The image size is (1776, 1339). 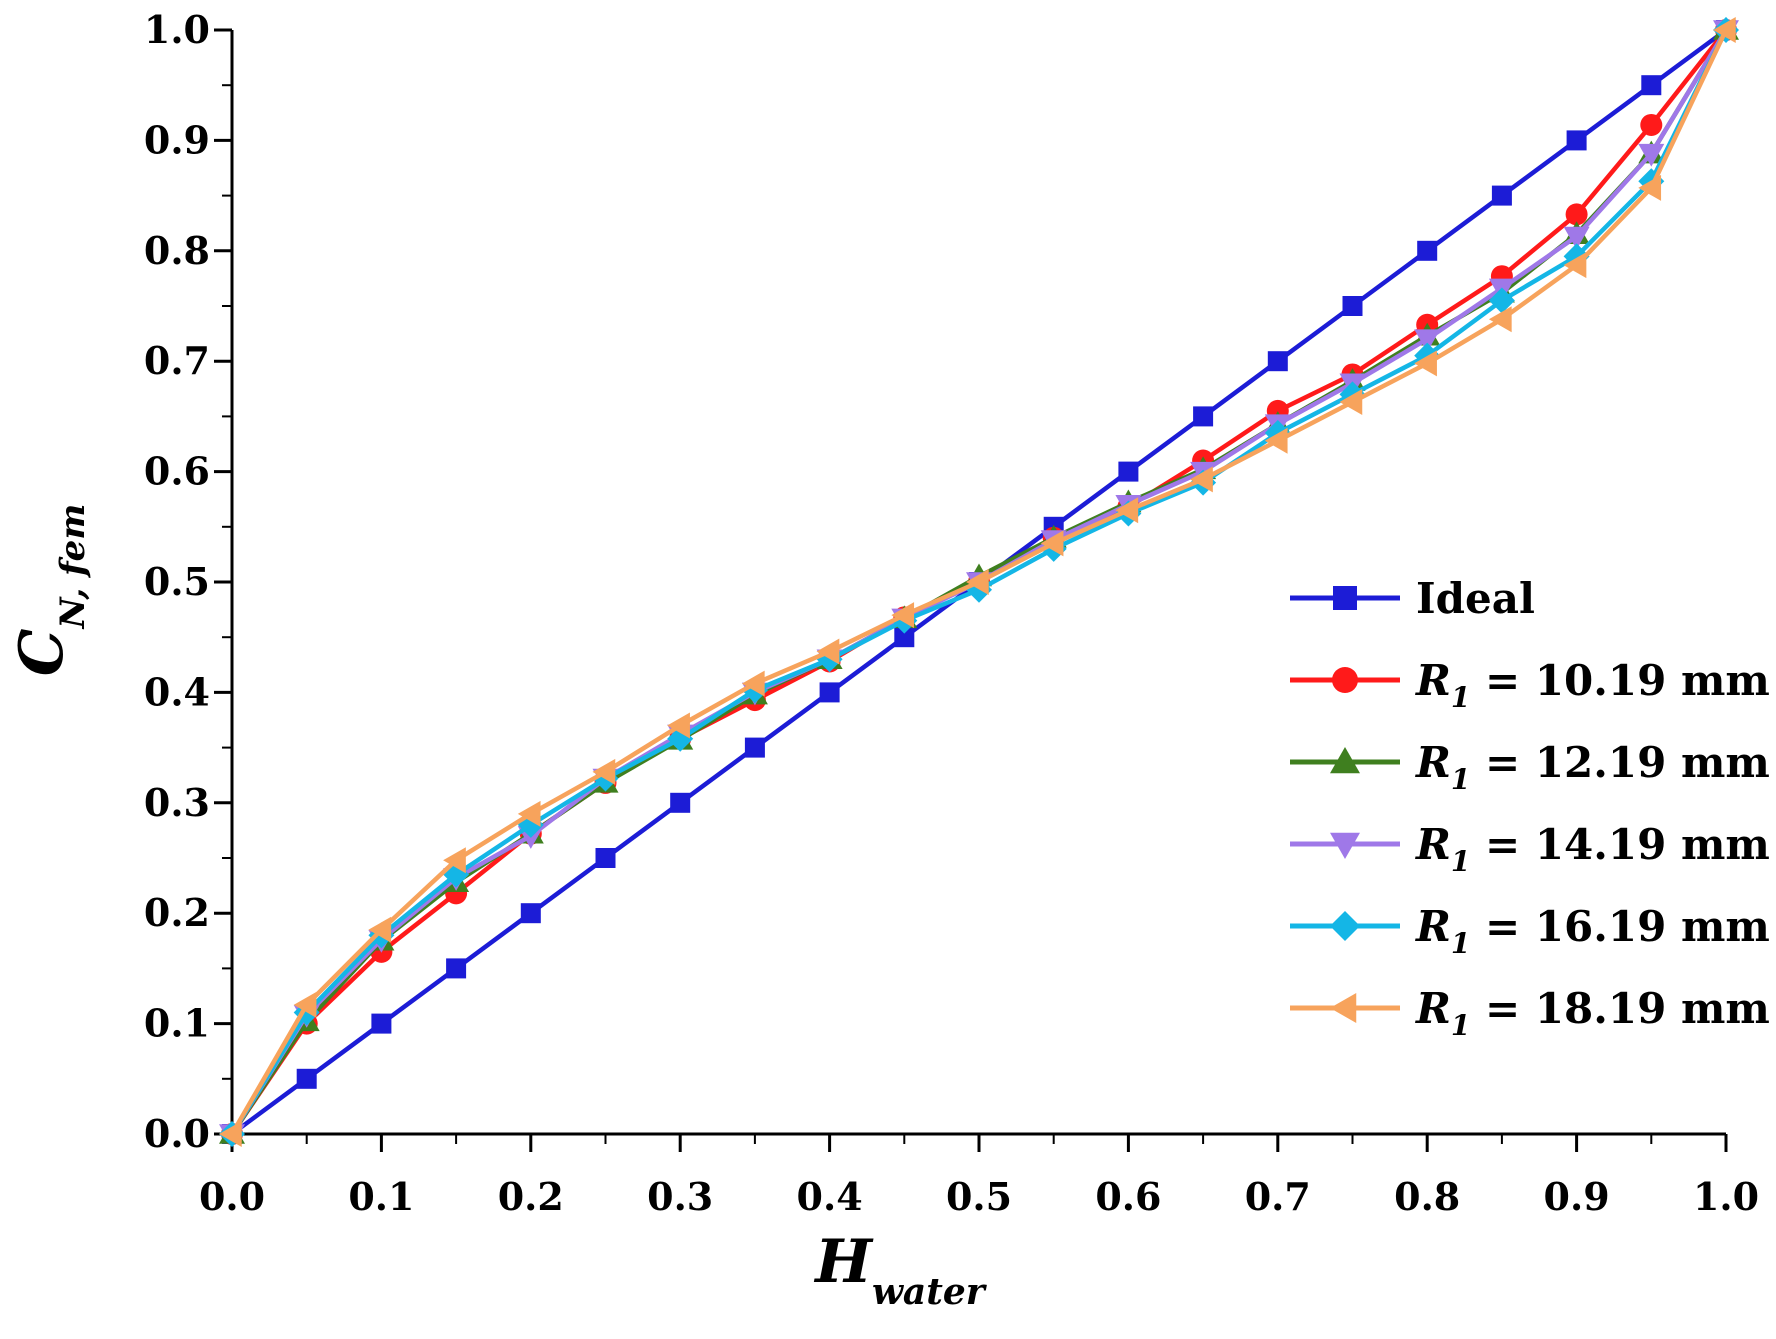 I want to click on legend-label-rest: = 16.19 mm, so click(x=1619, y=926).